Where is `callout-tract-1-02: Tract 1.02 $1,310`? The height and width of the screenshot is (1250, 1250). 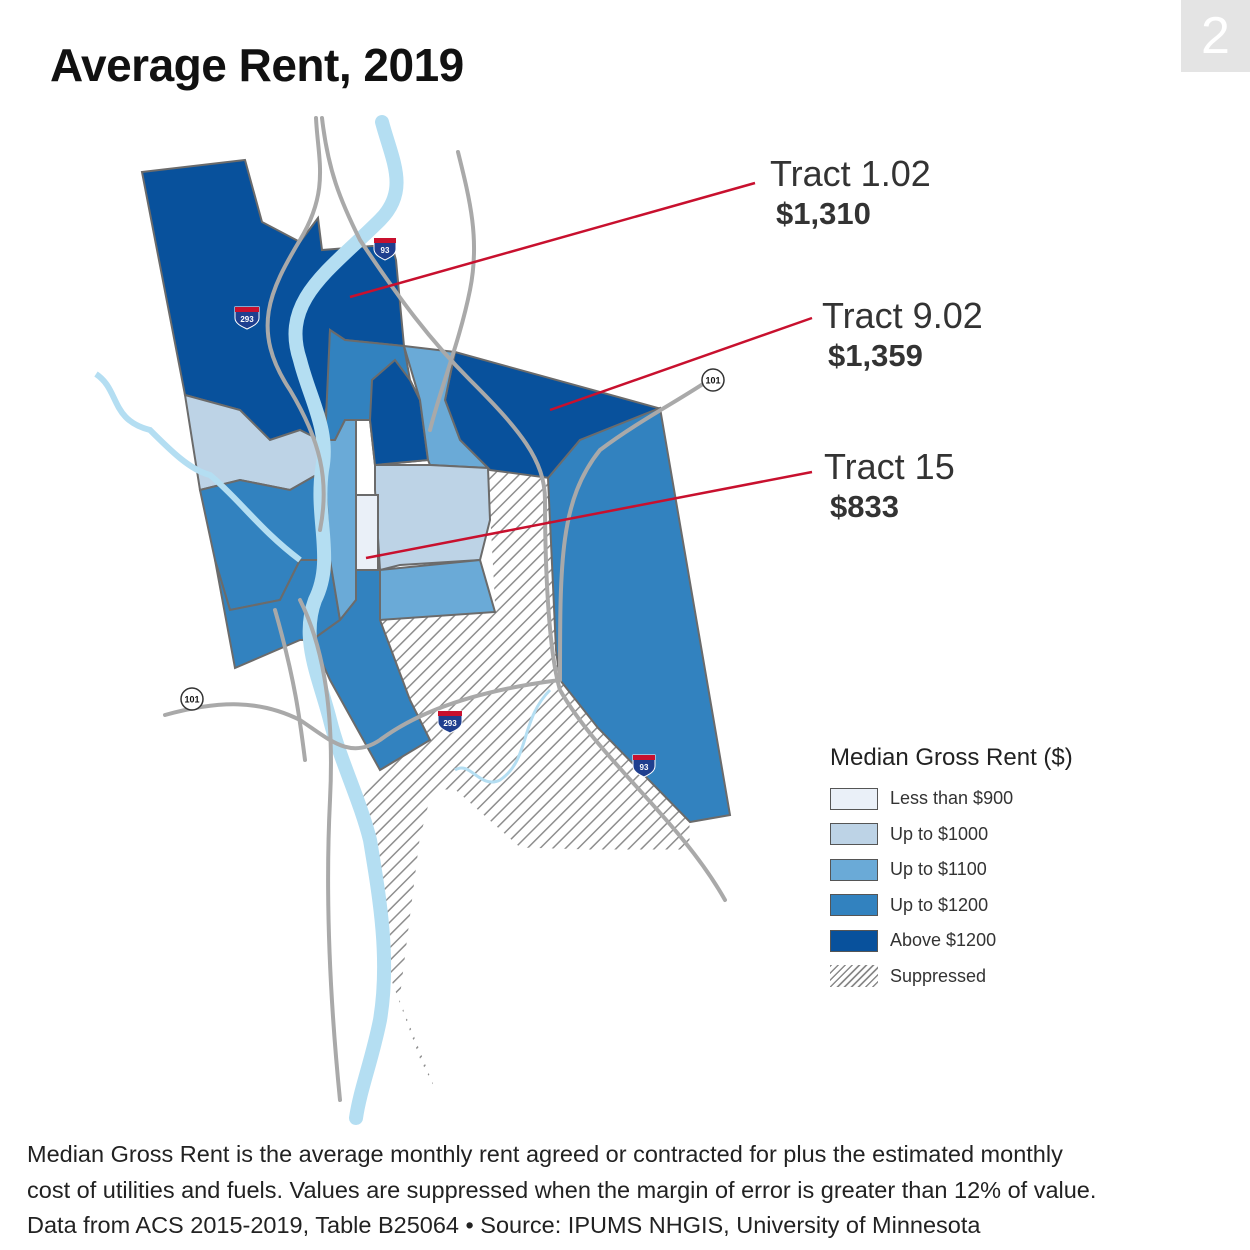 callout-tract-1-02: Tract 1.02 $1,310 is located at coordinates (850, 194).